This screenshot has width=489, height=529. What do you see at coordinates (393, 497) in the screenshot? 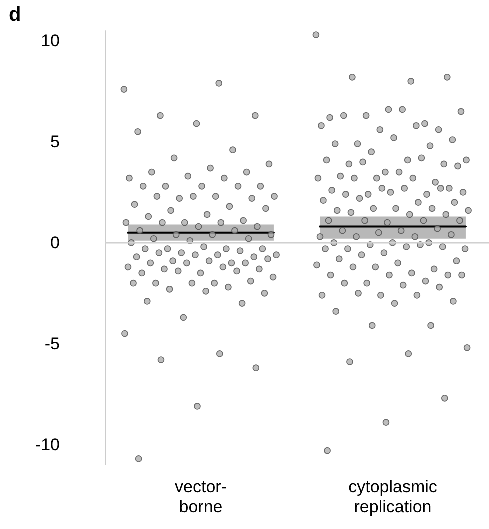
I see `x-tick-label: cytoplasmic replication` at bounding box center [393, 497].